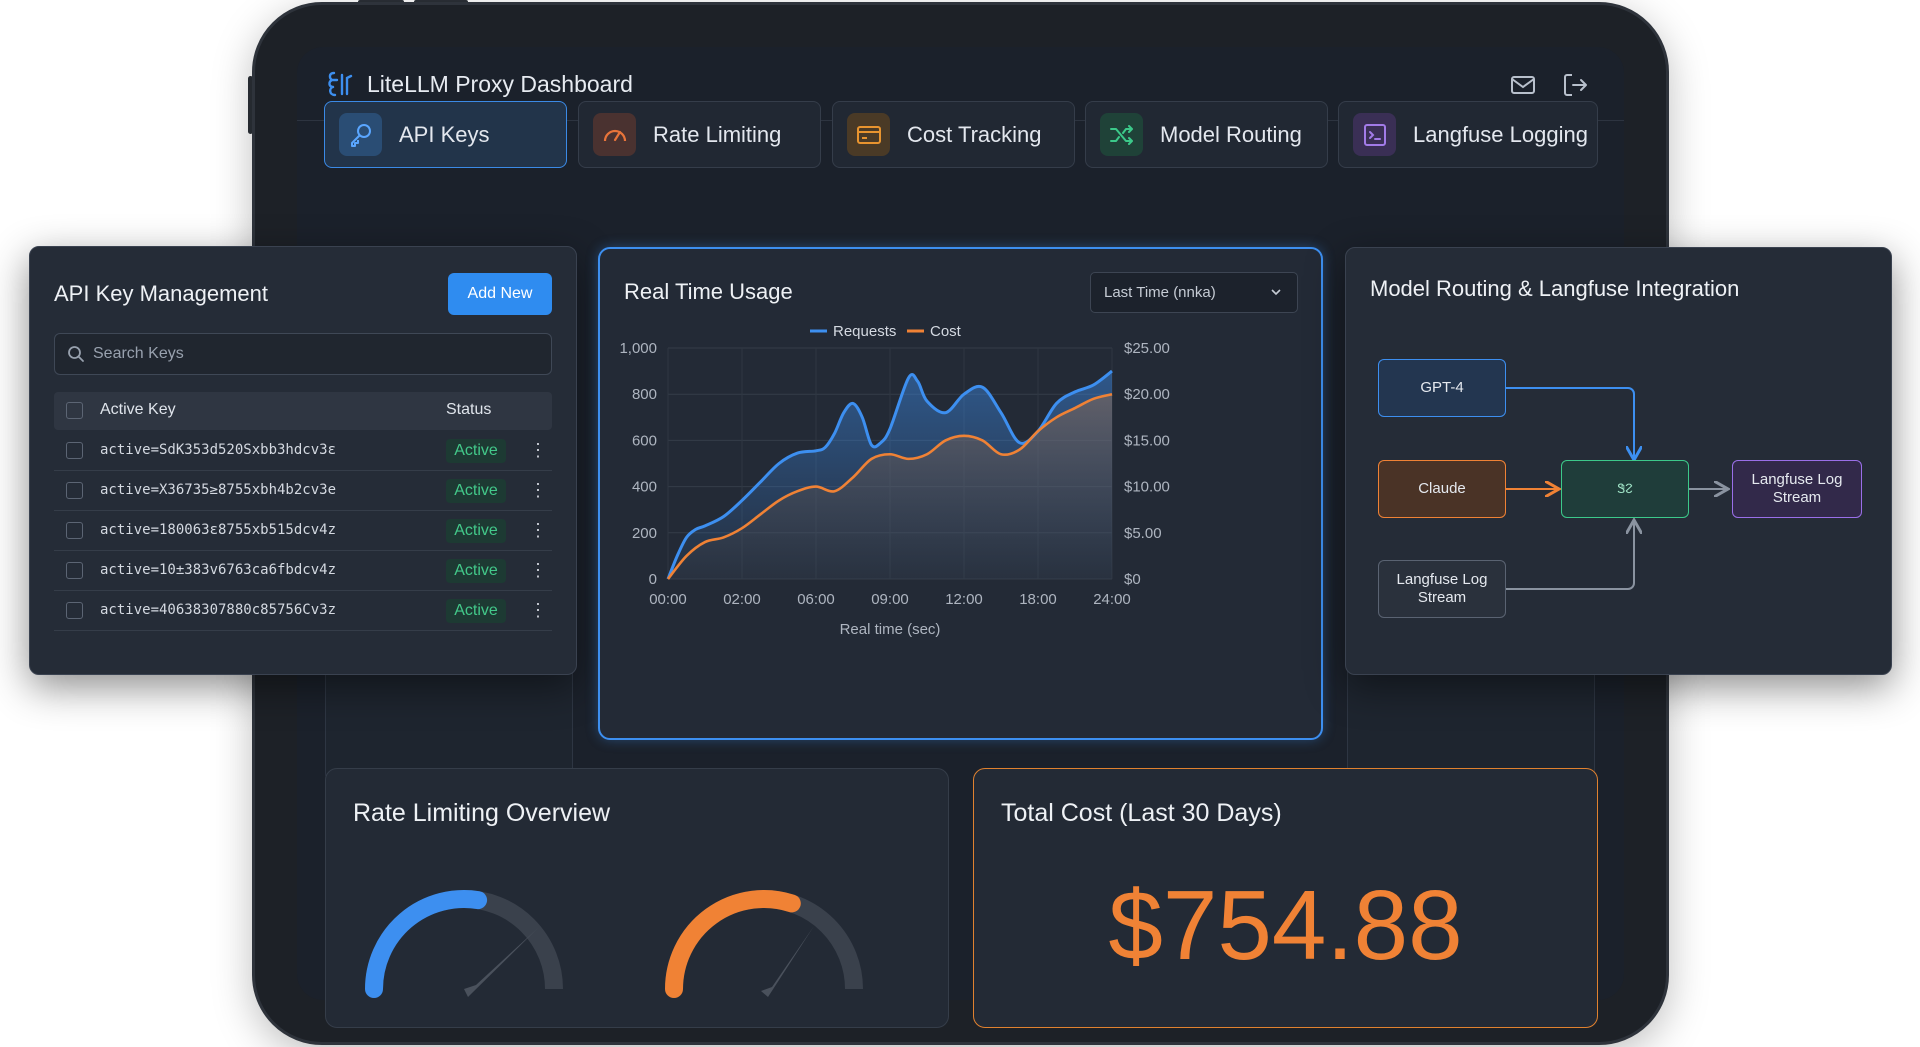 This screenshot has height=1047, width=1920. What do you see at coordinates (1442, 388) in the screenshot?
I see `node-gpt4: GPT-4` at bounding box center [1442, 388].